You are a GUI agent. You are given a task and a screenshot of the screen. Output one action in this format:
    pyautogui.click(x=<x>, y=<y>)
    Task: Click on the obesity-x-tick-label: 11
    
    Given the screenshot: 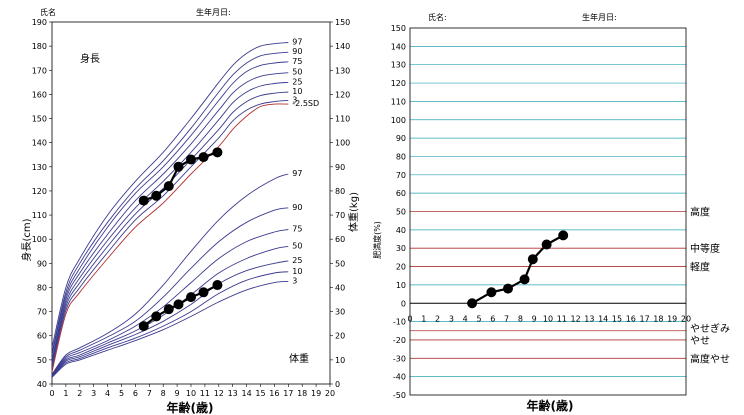 What is the action you would take?
    pyautogui.click(x=562, y=318)
    